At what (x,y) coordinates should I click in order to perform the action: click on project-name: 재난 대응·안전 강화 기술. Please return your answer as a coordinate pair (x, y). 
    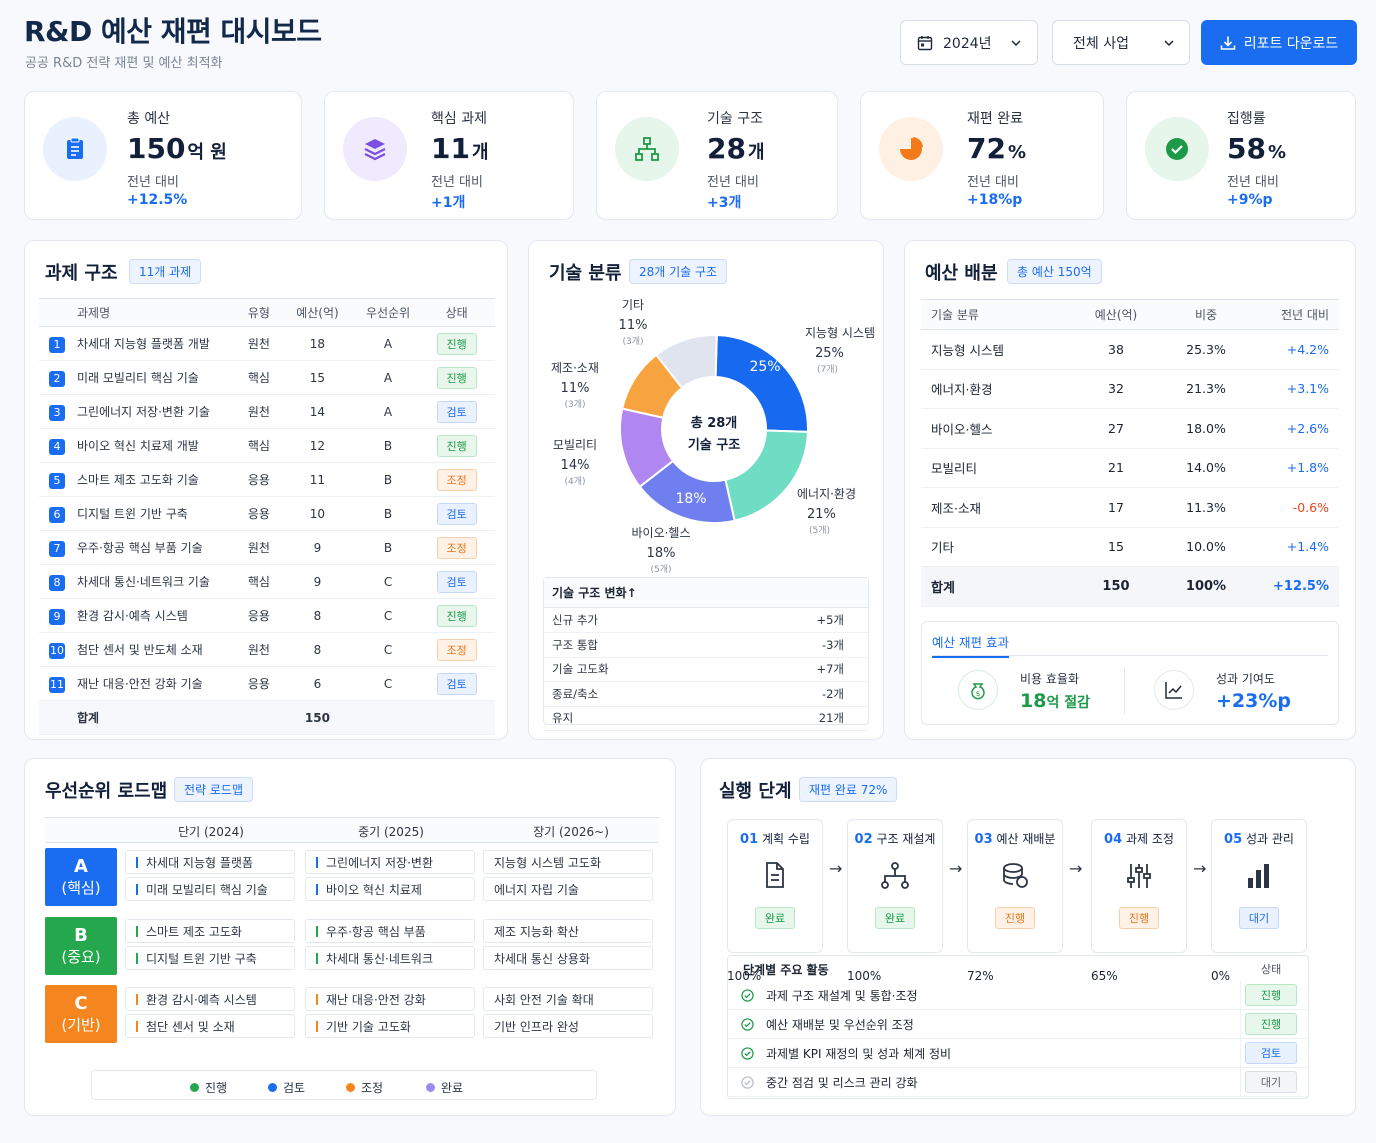
    Looking at the image, I should click on (140, 683).